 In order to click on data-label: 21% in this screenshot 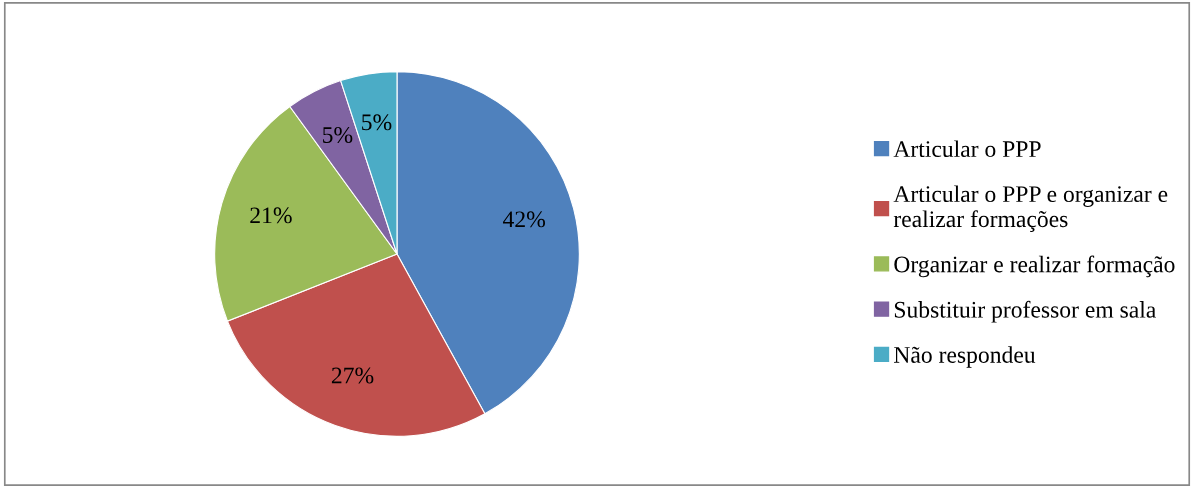, I will do `click(271, 215)`.